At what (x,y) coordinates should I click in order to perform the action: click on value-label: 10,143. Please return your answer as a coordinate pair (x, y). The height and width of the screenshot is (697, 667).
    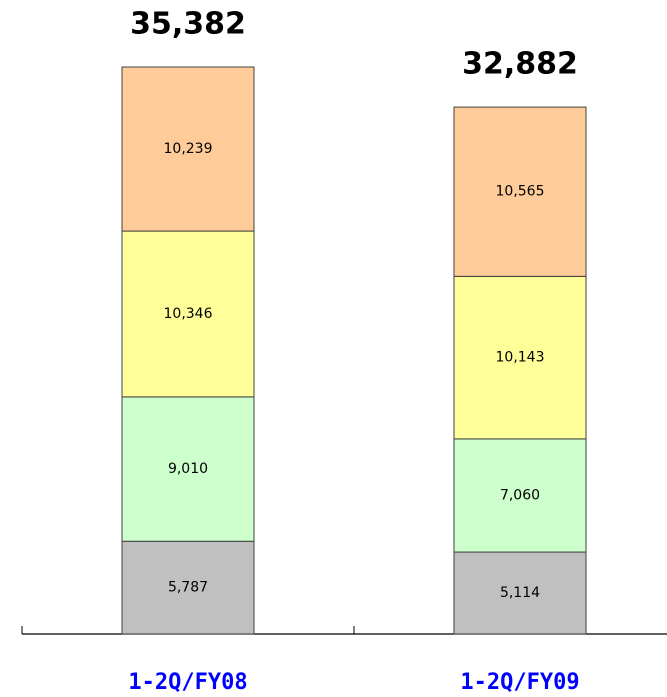
    Looking at the image, I should click on (520, 358).